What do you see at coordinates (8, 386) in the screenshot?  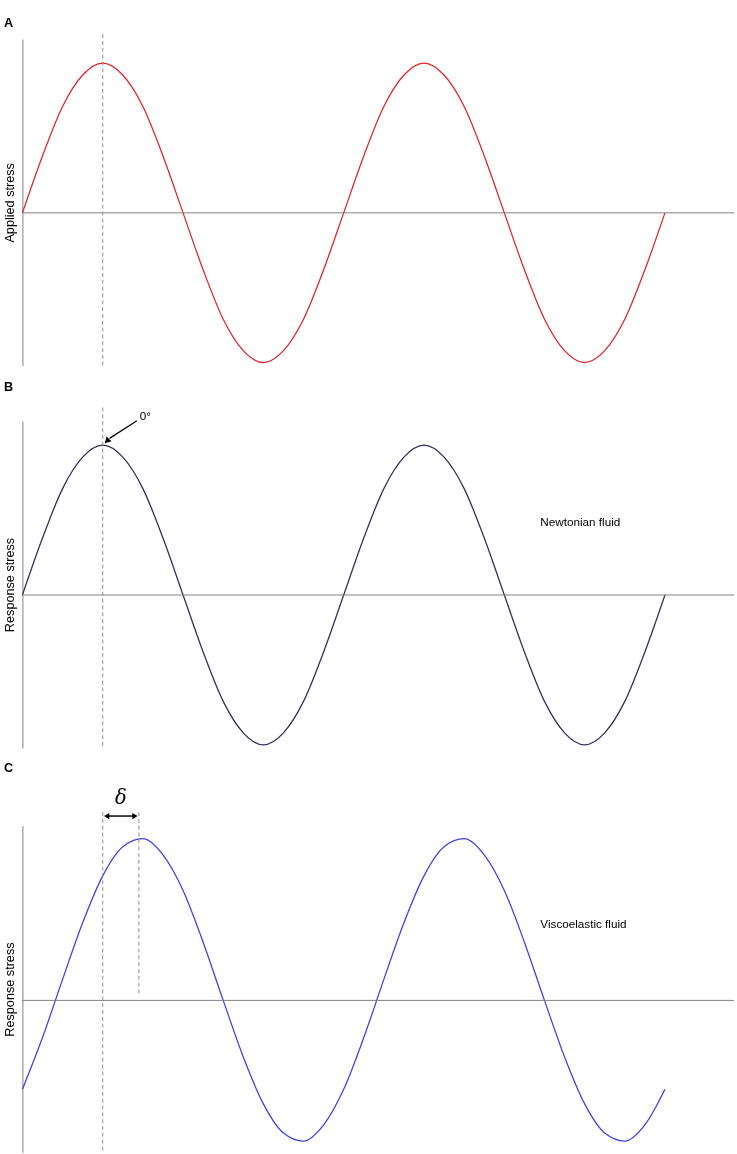 I see `chart-title: B` at bounding box center [8, 386].